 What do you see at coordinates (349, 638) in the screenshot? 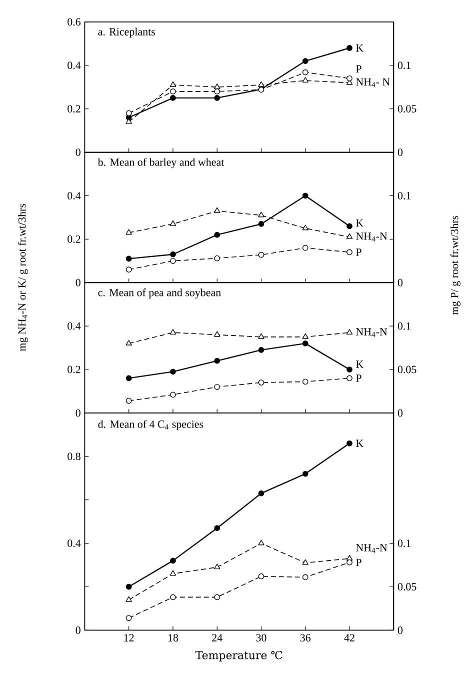
I see `x-tick-label: 42` at bounding box center [349, 638].